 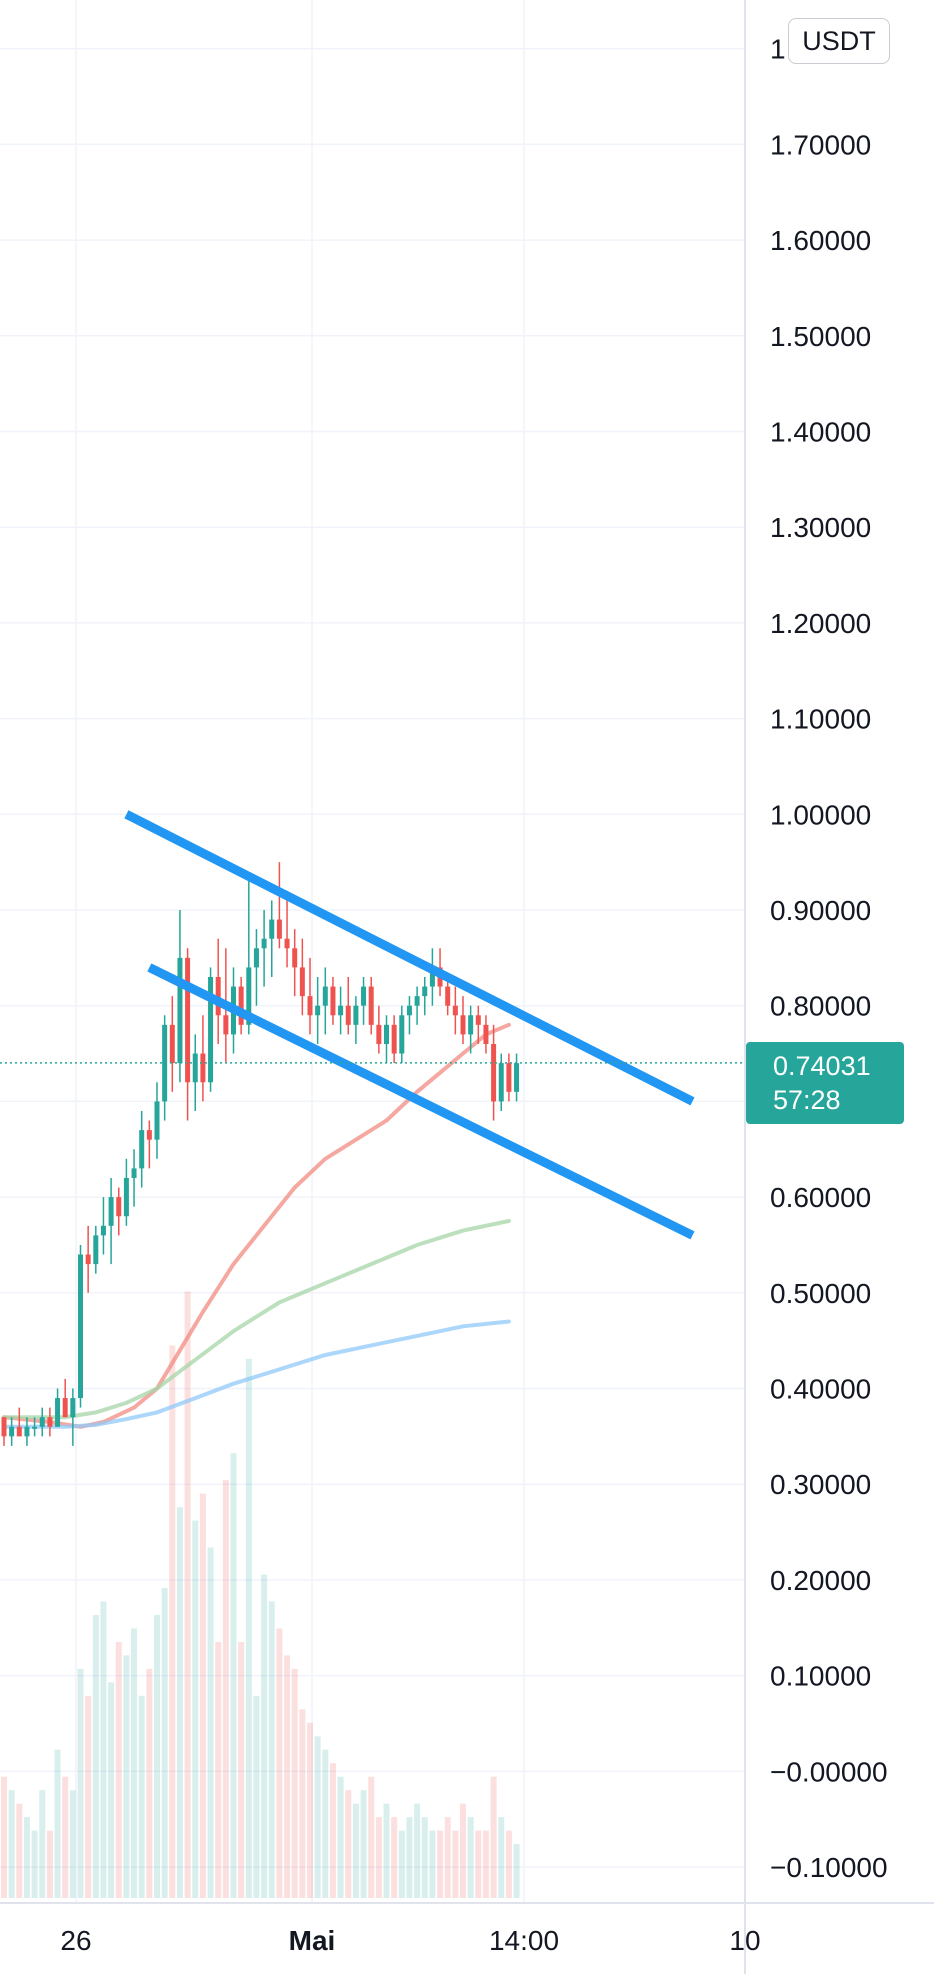 I want to click on price-tick-label: 0.60000, so click(x=820, y=1197).